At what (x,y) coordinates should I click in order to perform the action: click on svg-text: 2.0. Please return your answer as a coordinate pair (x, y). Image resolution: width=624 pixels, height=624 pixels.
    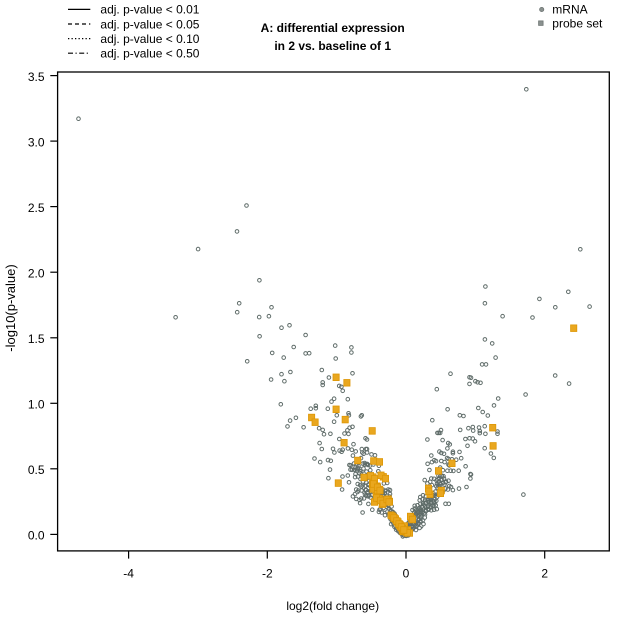
    Looking at the image, I should click on (36, 274).